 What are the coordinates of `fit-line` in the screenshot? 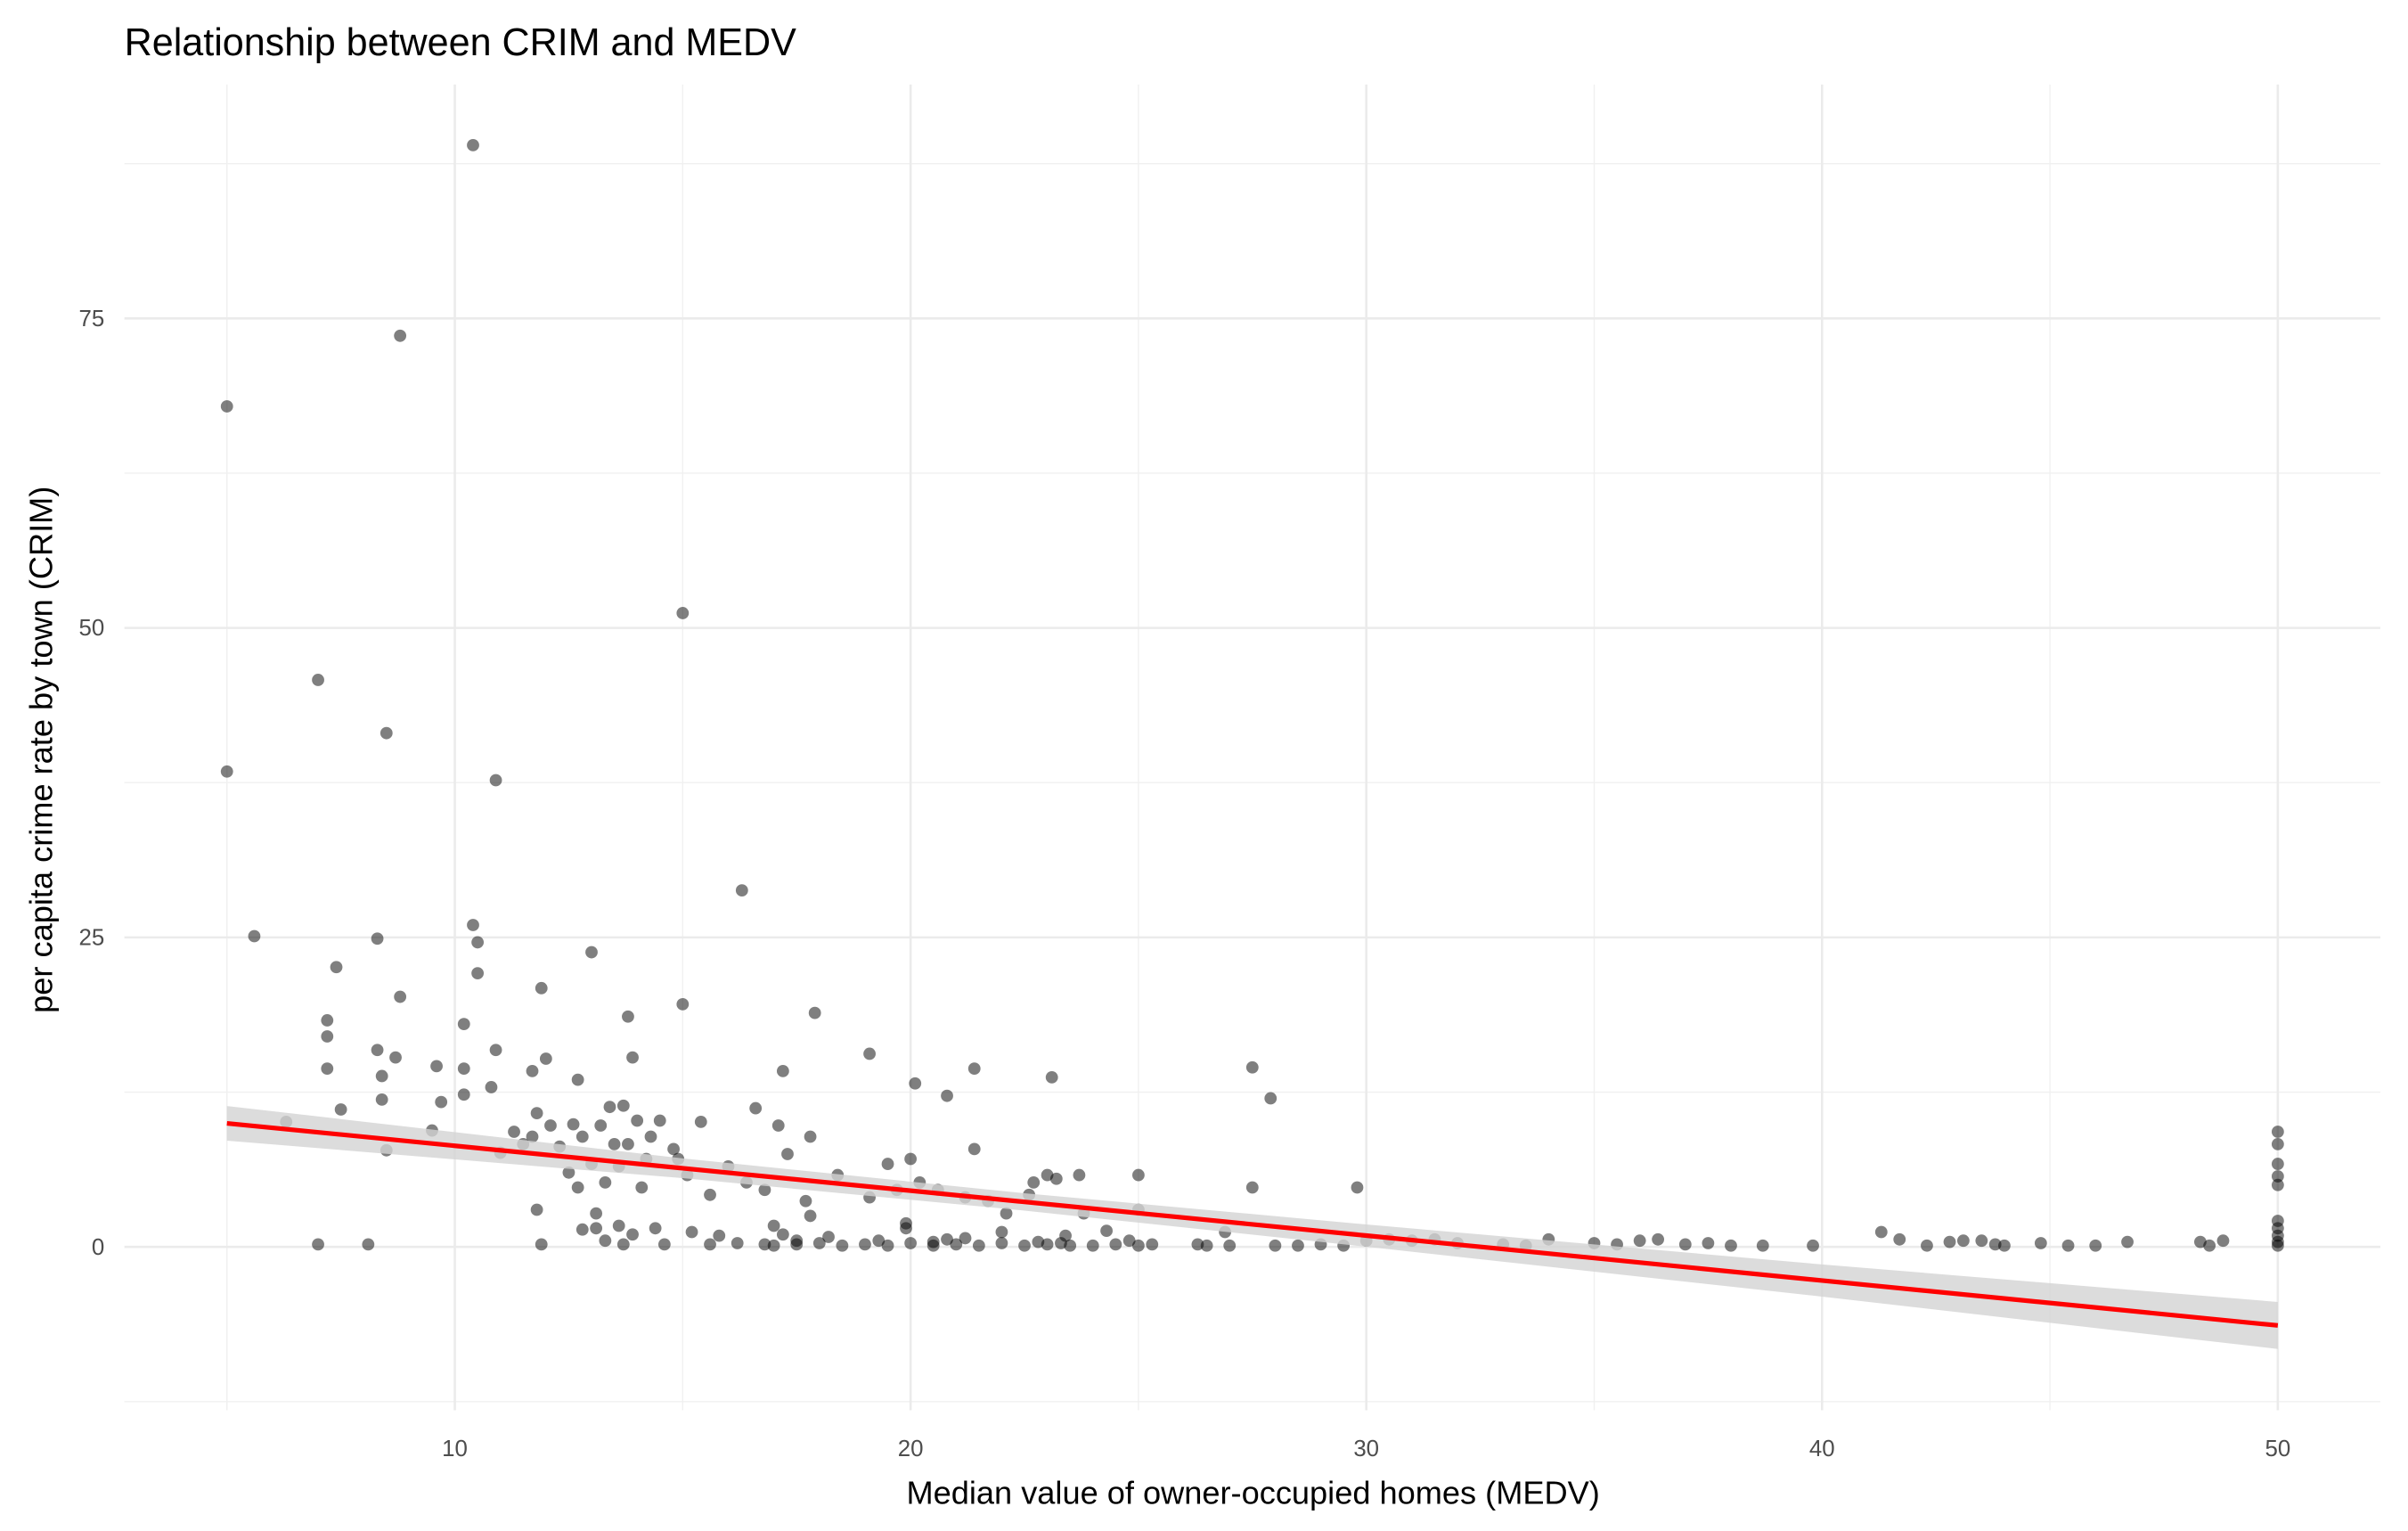 It's located at (1252, 1224).